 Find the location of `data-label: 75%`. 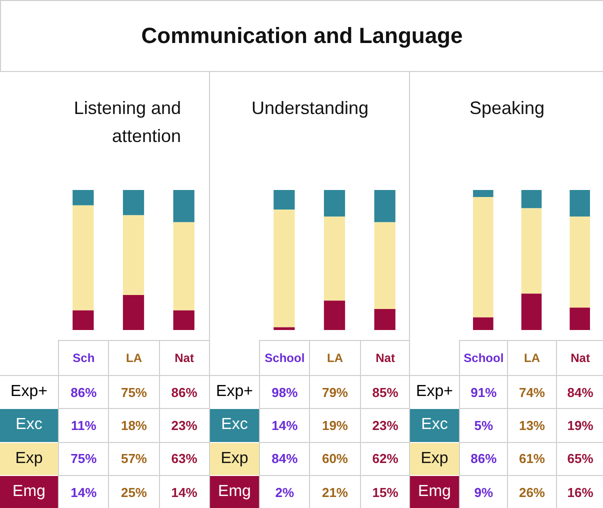

data-label: 75% is located at coordinates (83, 458).